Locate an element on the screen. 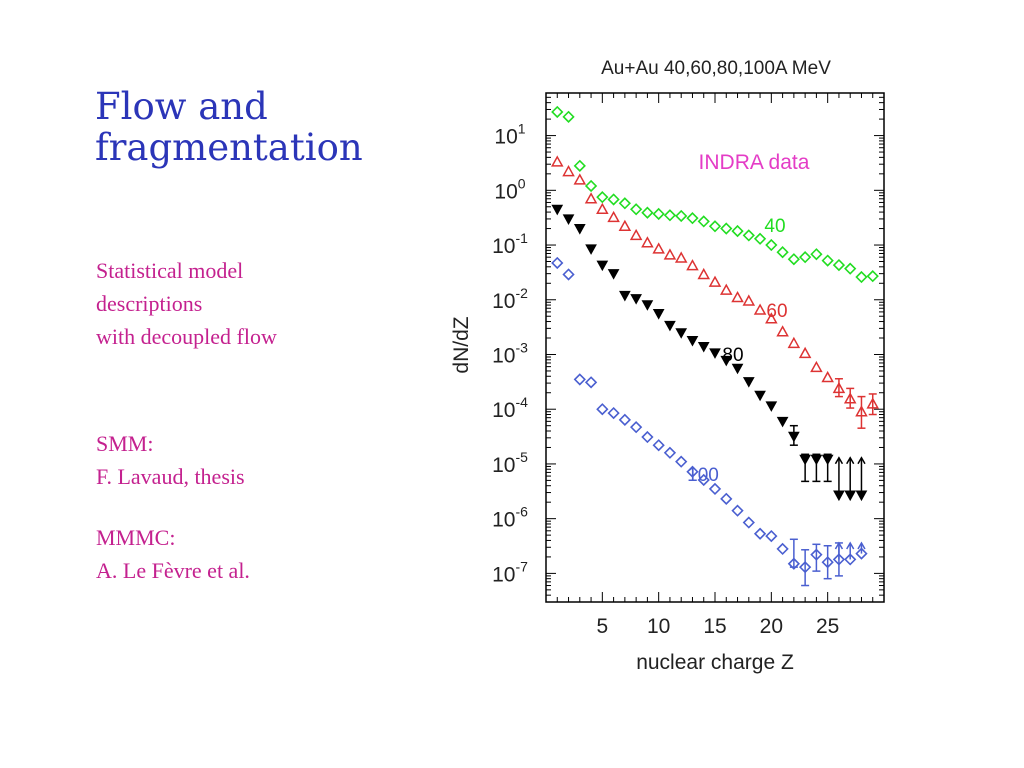 The width and height of the screenshot is (1024, 768). smm-reference-note: SMM: F. Lavaud, thesis is located at coordinates (170, 460).